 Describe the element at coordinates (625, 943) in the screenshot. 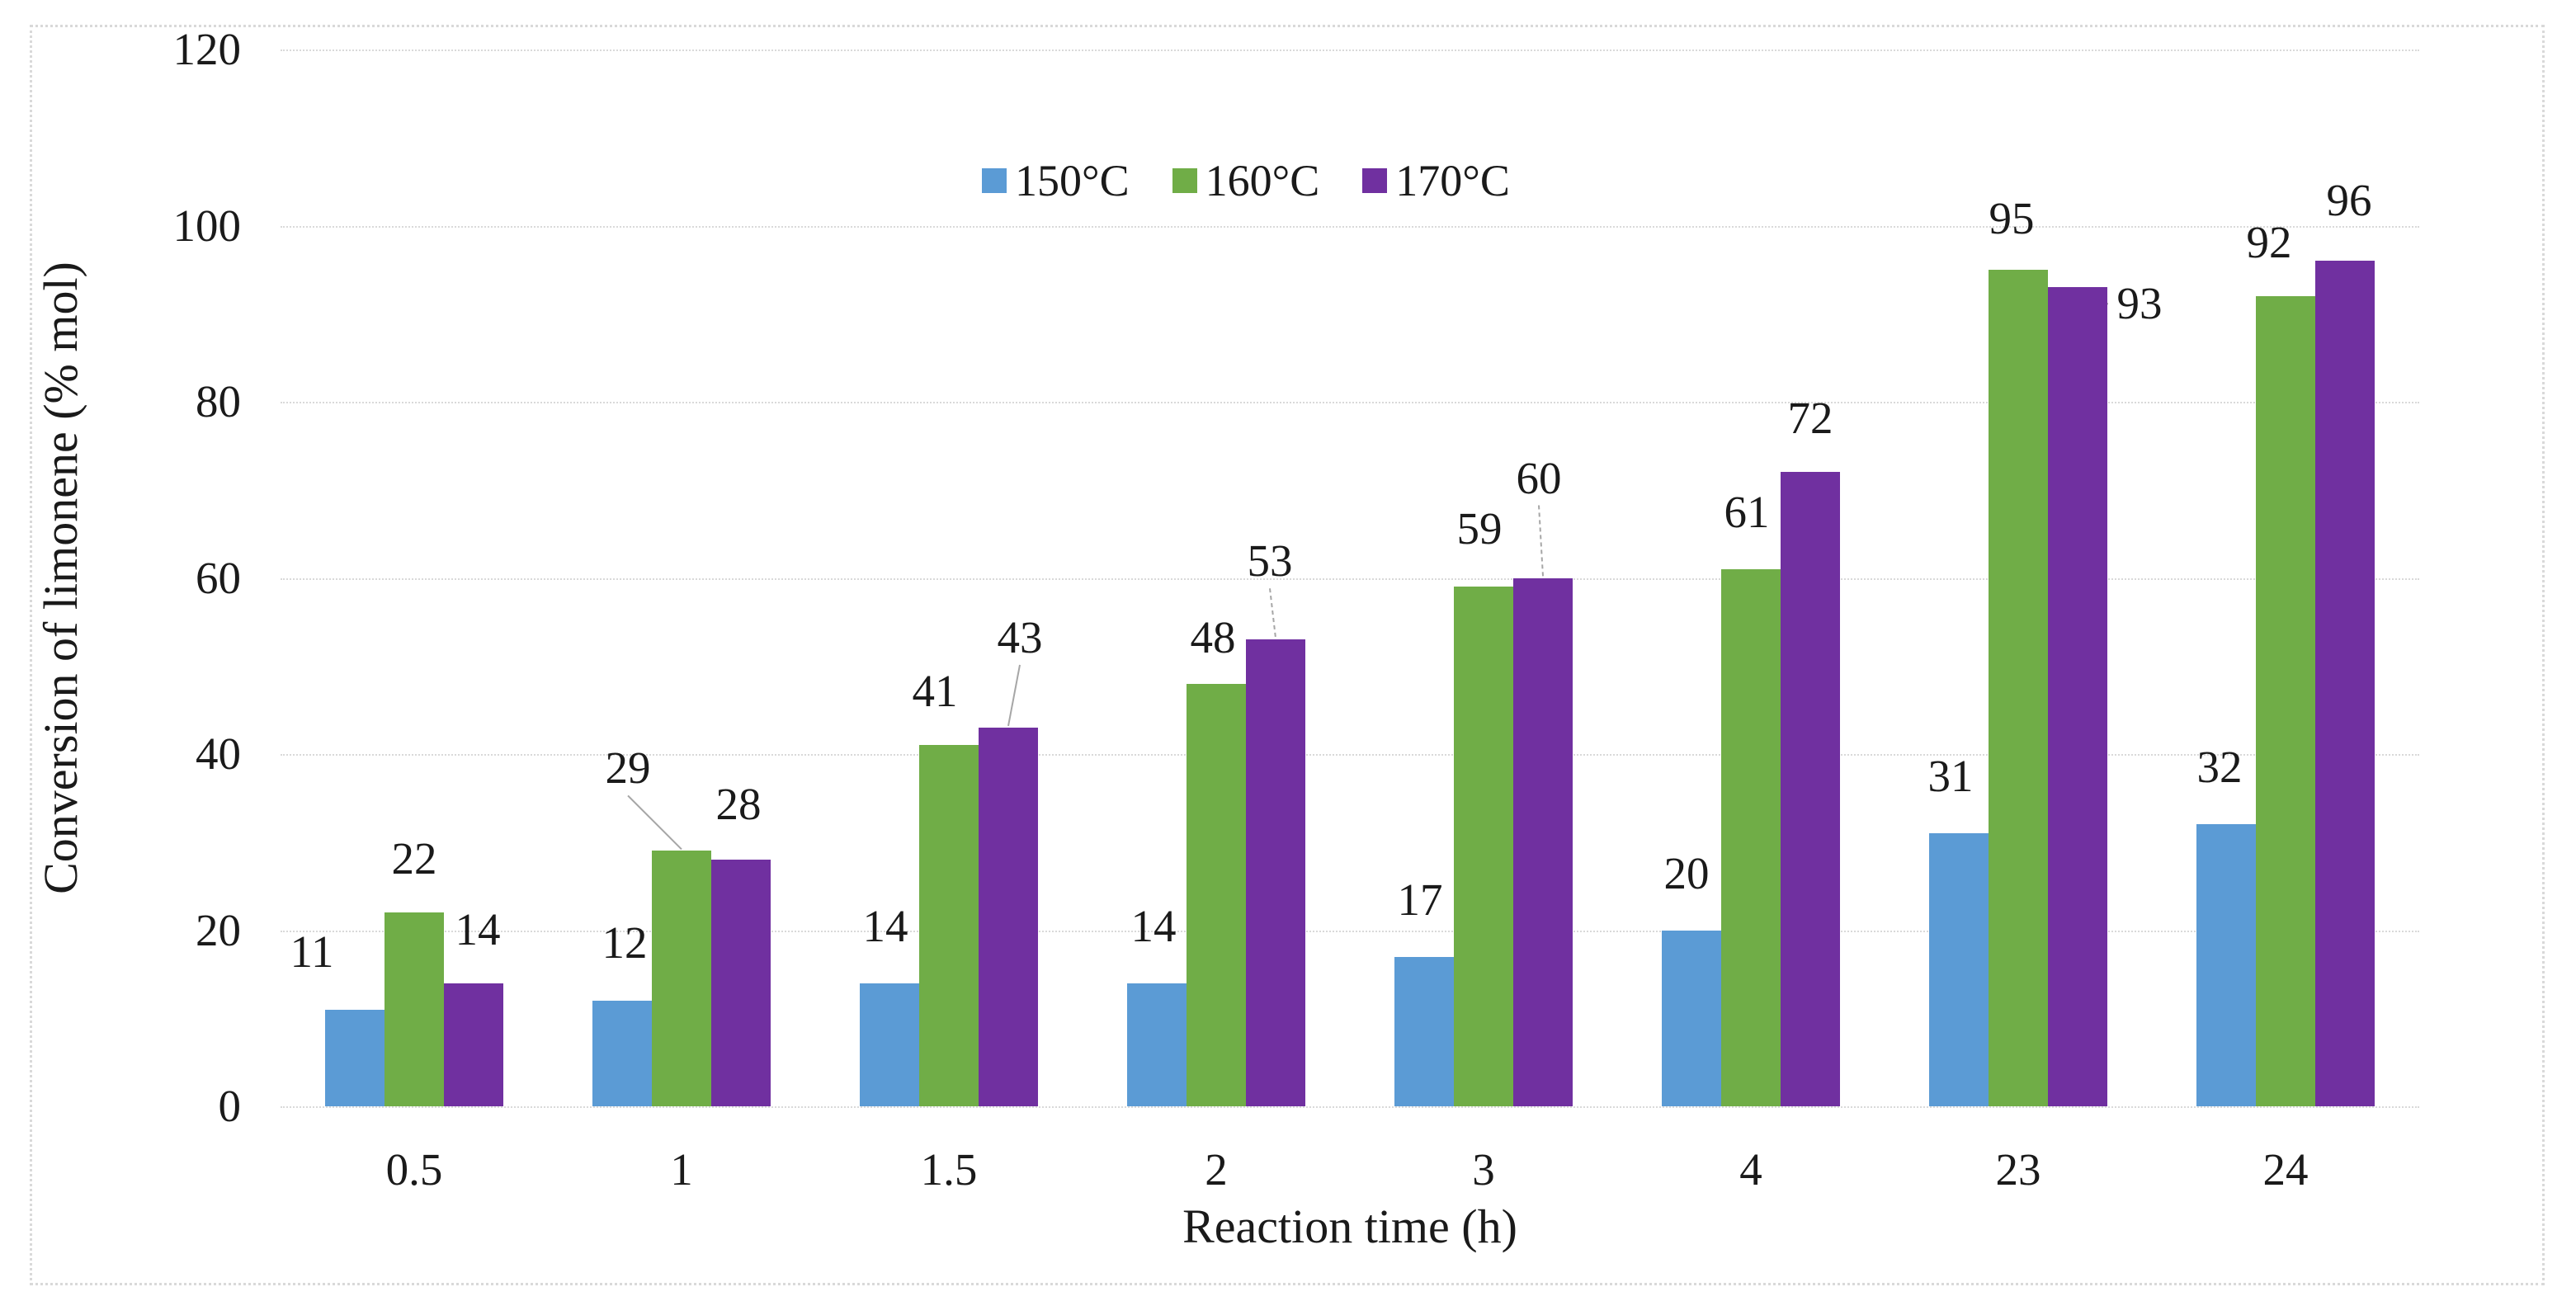

I see `data-label: 12` at that location.